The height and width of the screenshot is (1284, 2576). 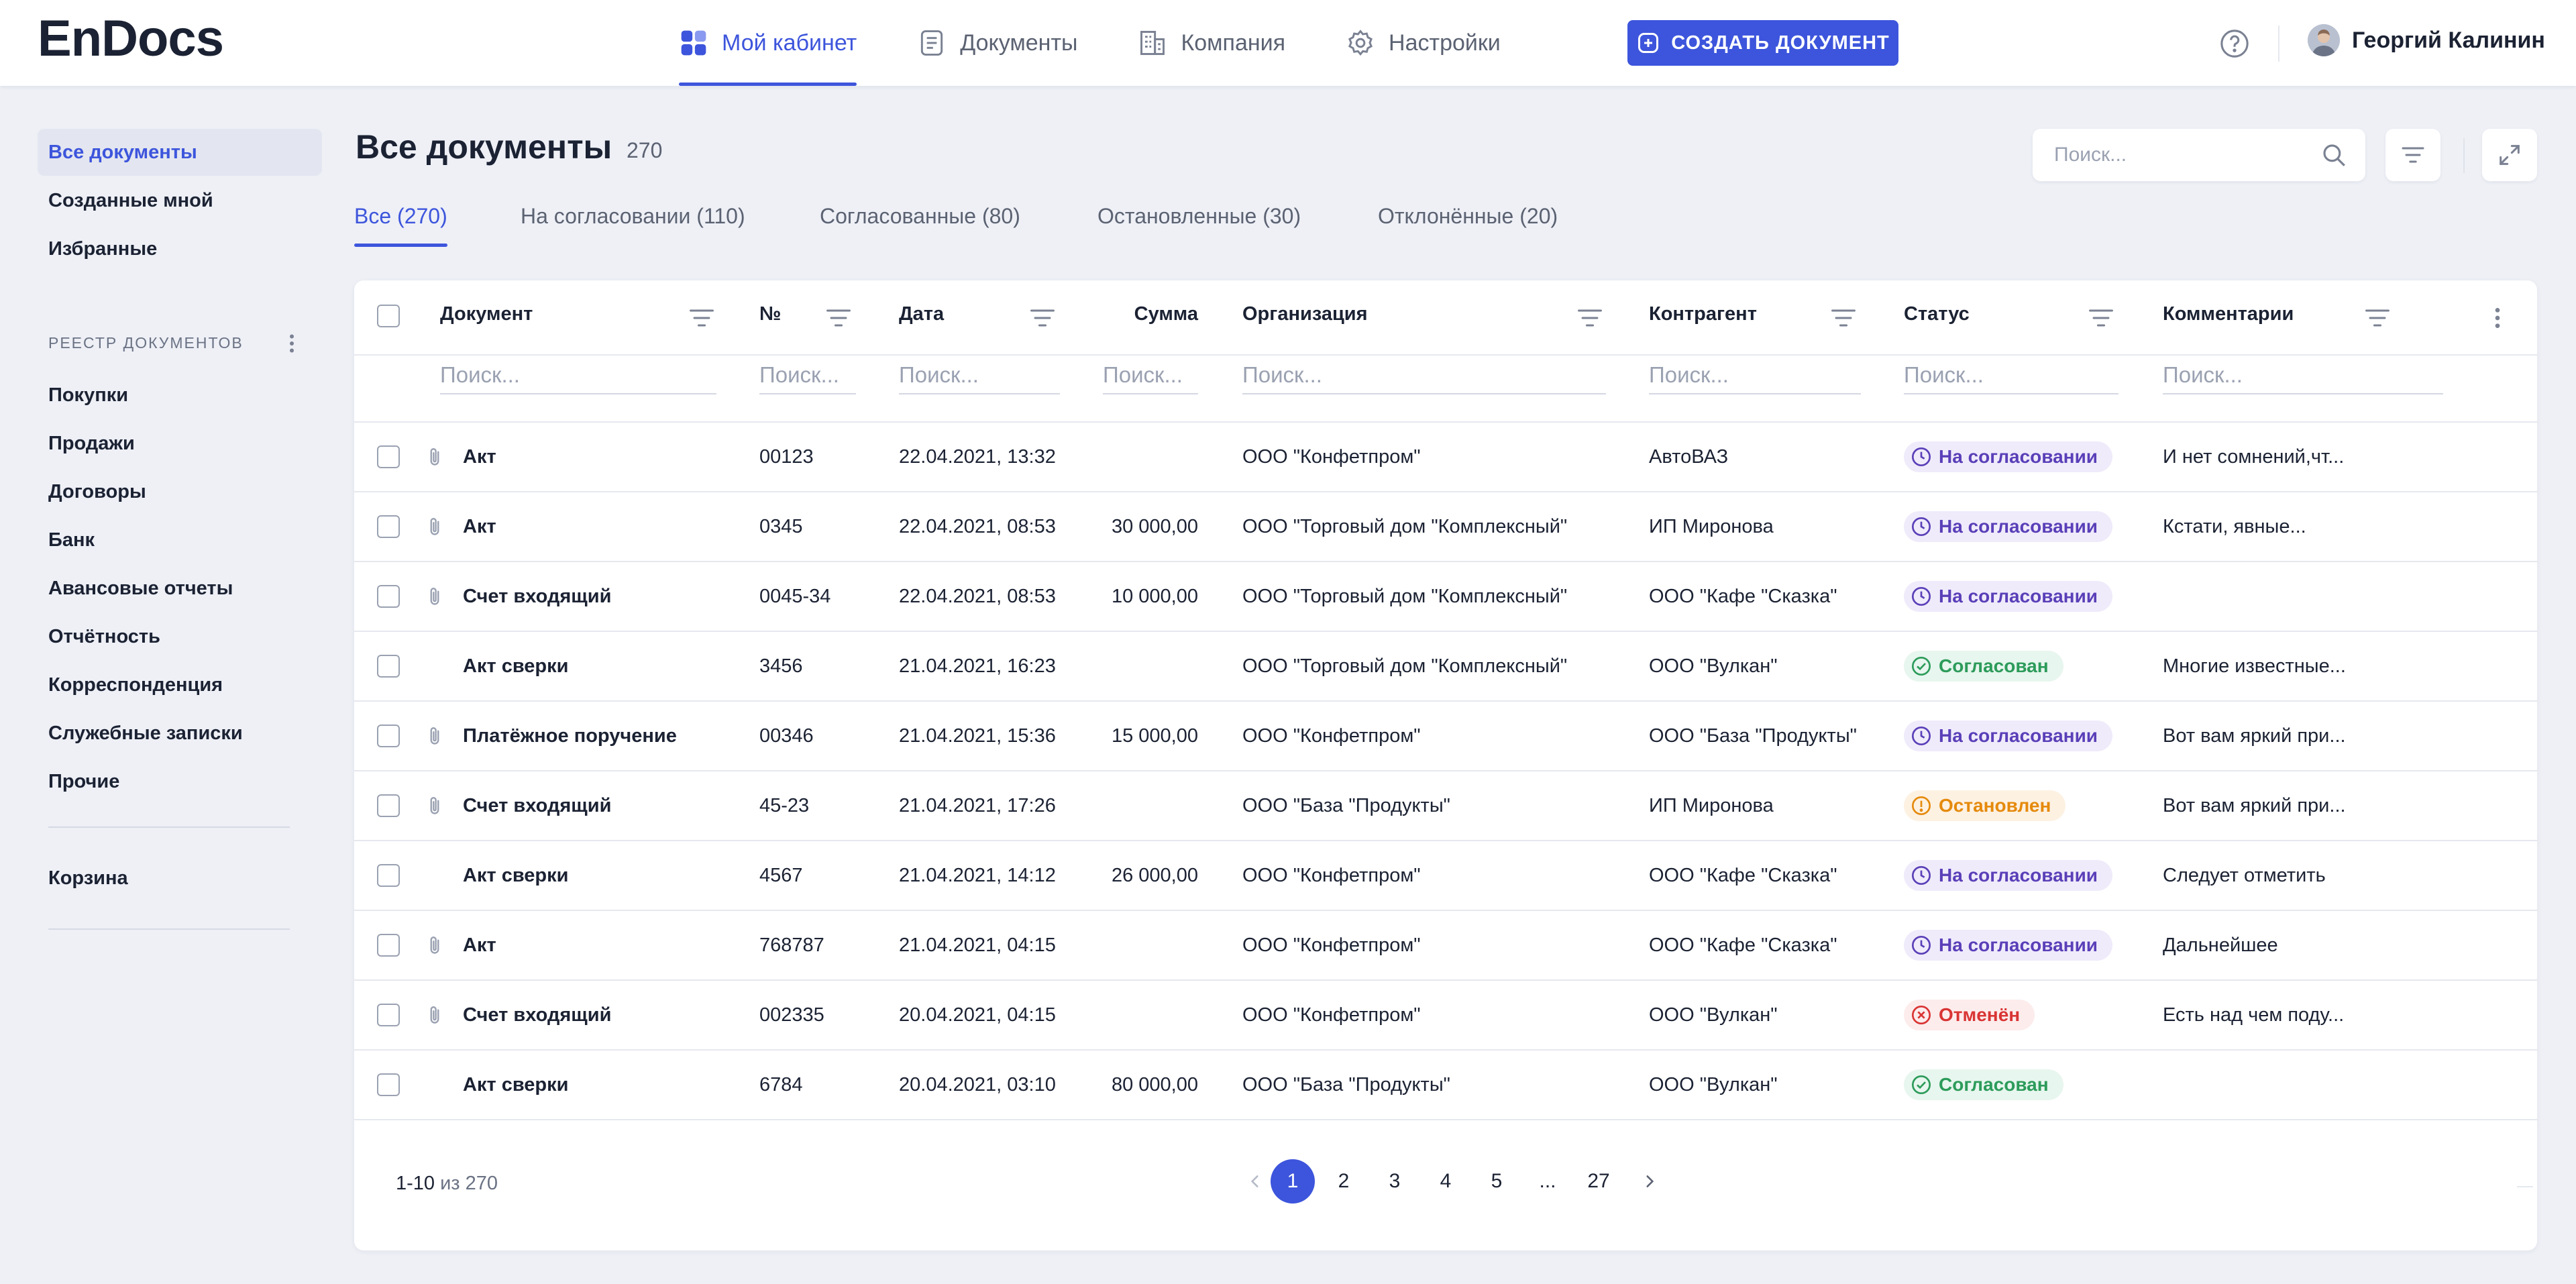 What do you see at coordinates (2426, 40) in the screenshot?
I see `user-menu: Георгий Калинин` at bounding box center [2426, 40].